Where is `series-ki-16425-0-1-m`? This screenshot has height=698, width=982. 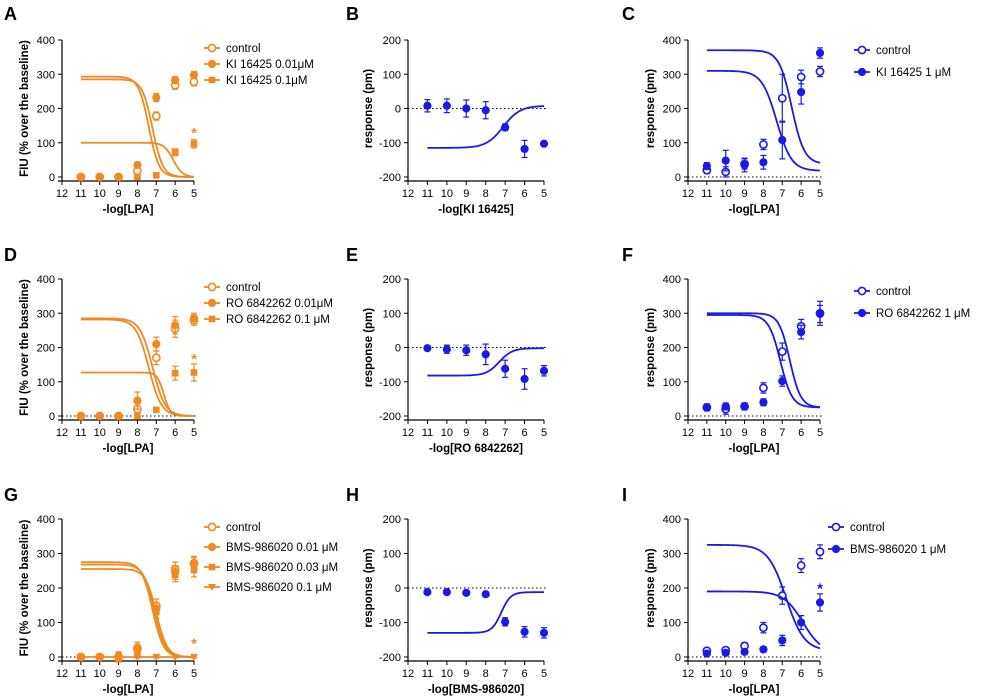 series-ki-16425-0-1-m is located at coordinates (137, 160).